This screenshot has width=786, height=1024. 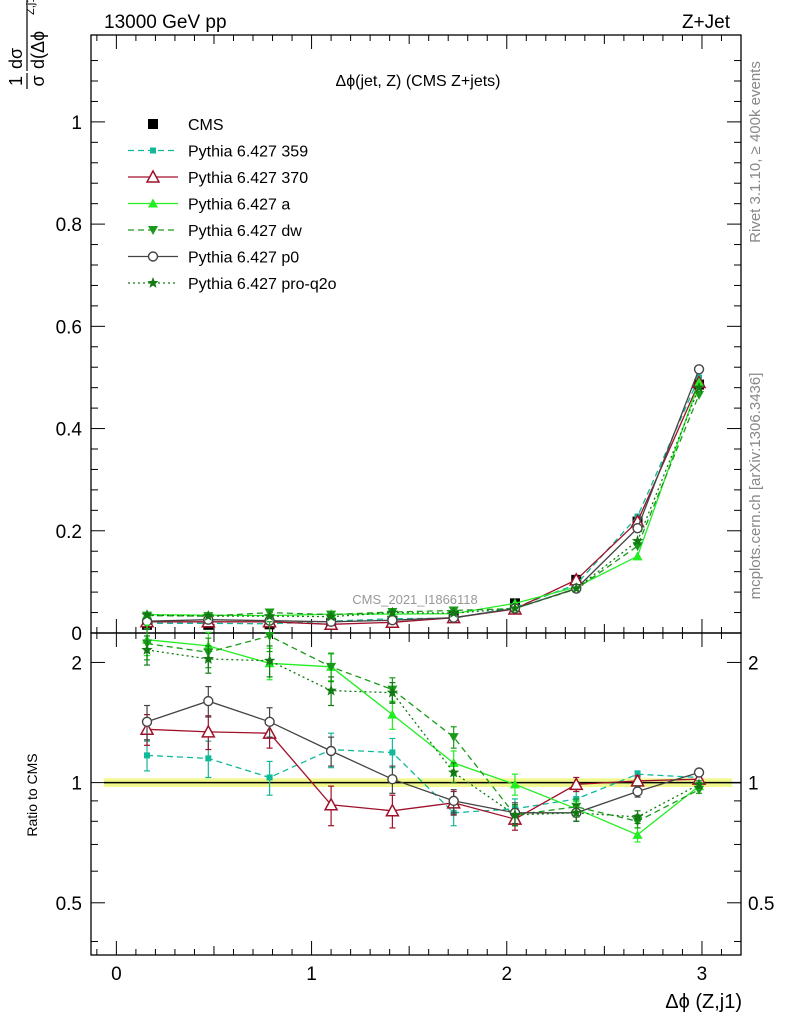 What do you see at coordinates (248, 178) in the screenshot?
I see `legend-label: Pythia 6.427 370` at bounding box center [248, 178].